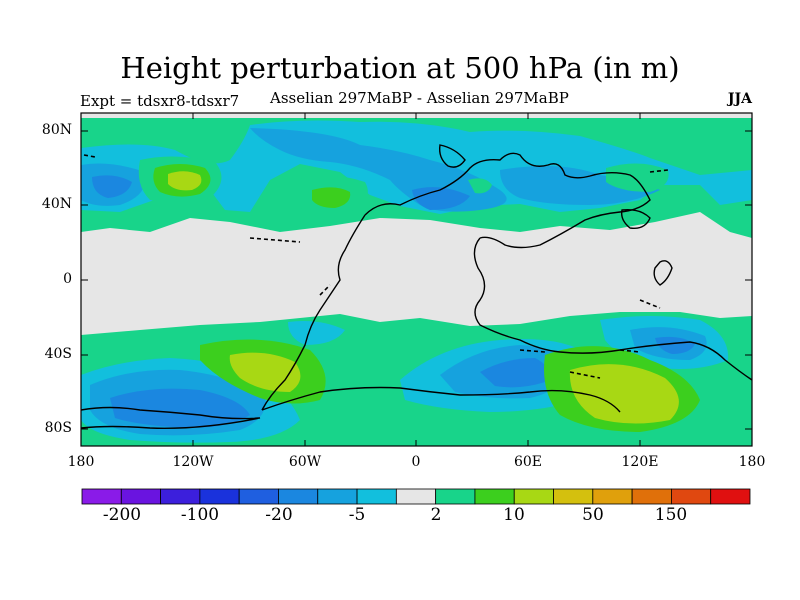  I want to click on coastline-pangaea-west, so click(313, 312).